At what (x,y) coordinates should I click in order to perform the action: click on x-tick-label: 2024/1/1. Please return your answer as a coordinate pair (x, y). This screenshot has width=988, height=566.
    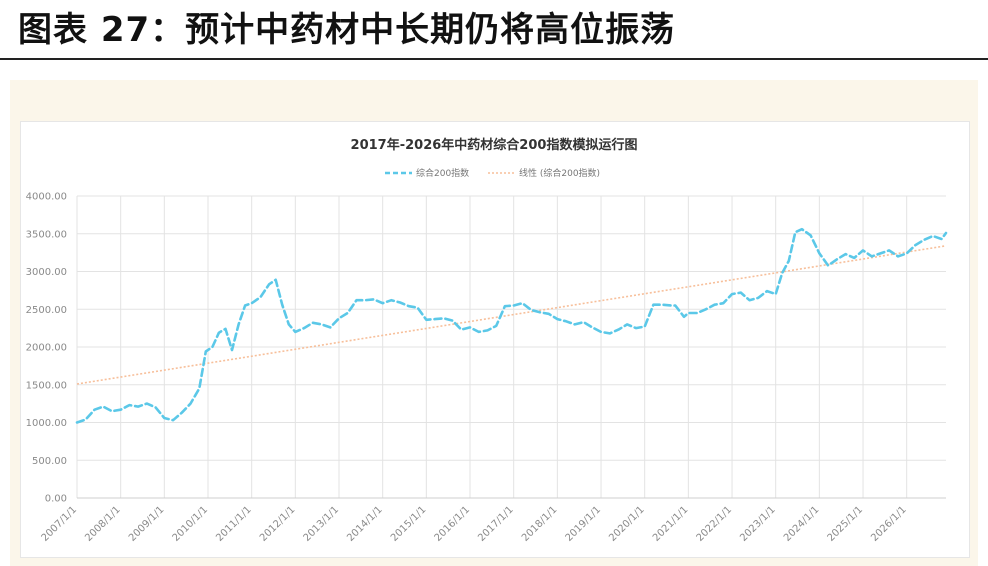
    Looking at the image, I should click on (802, 524).